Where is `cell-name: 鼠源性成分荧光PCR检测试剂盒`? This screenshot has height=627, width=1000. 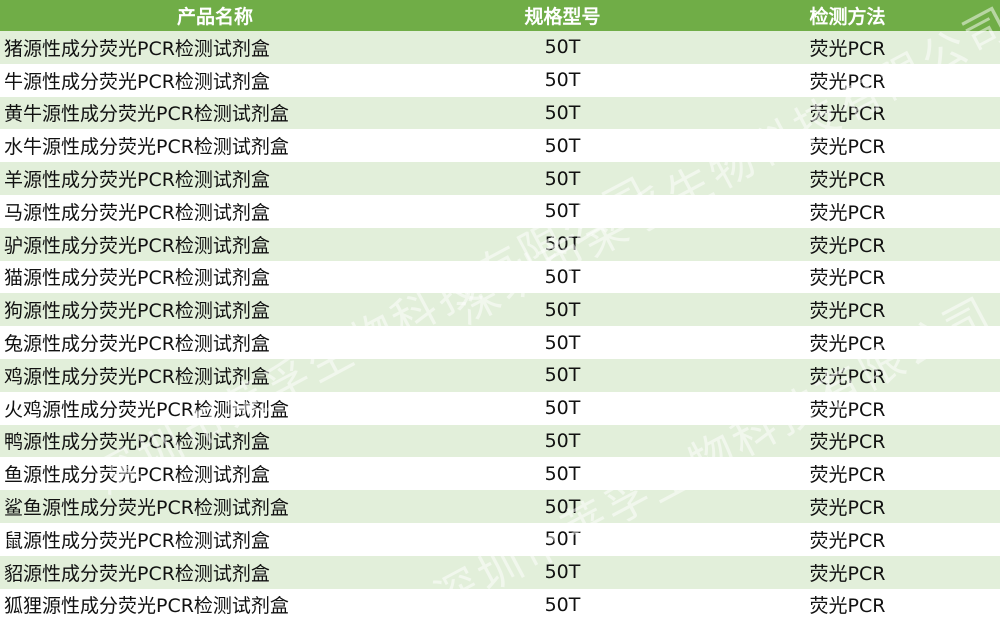
cell-name: 鼠源性成分荧光PCR检测试剂盒 is located at coordinates (137, 540).